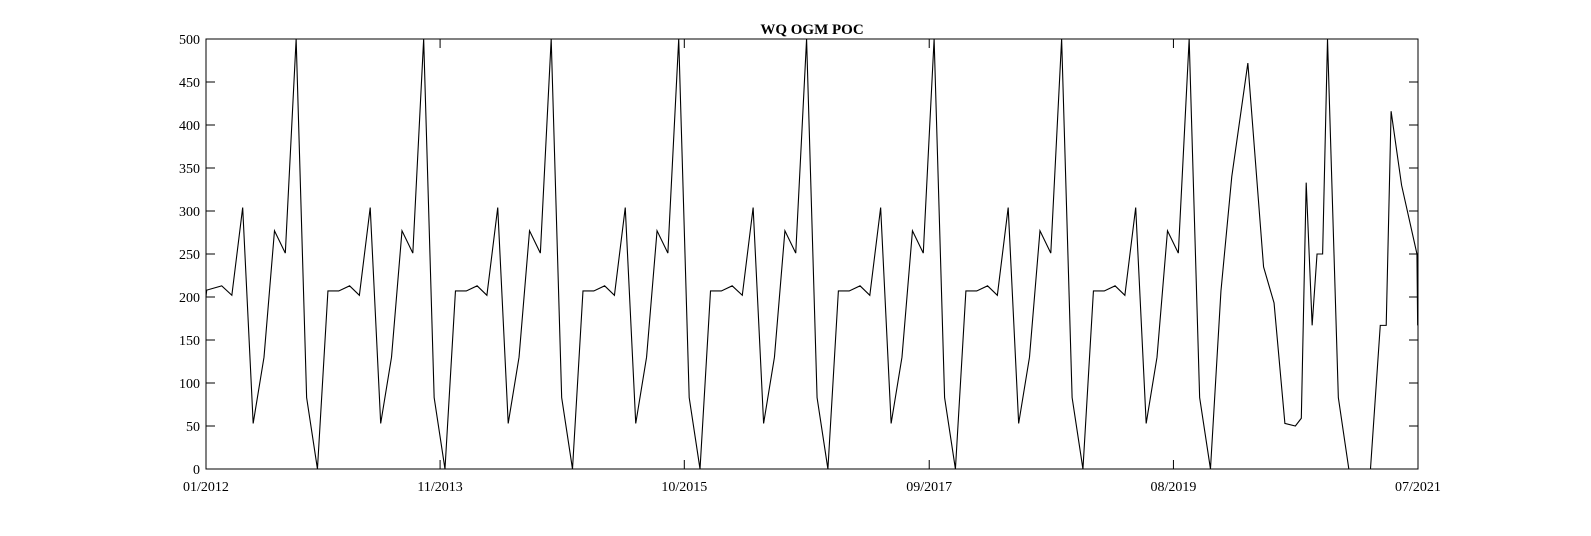 The width and height of the screenshot is (1591, 536). I want to click on x-tick-label: 01/2012, so click(206, 487).